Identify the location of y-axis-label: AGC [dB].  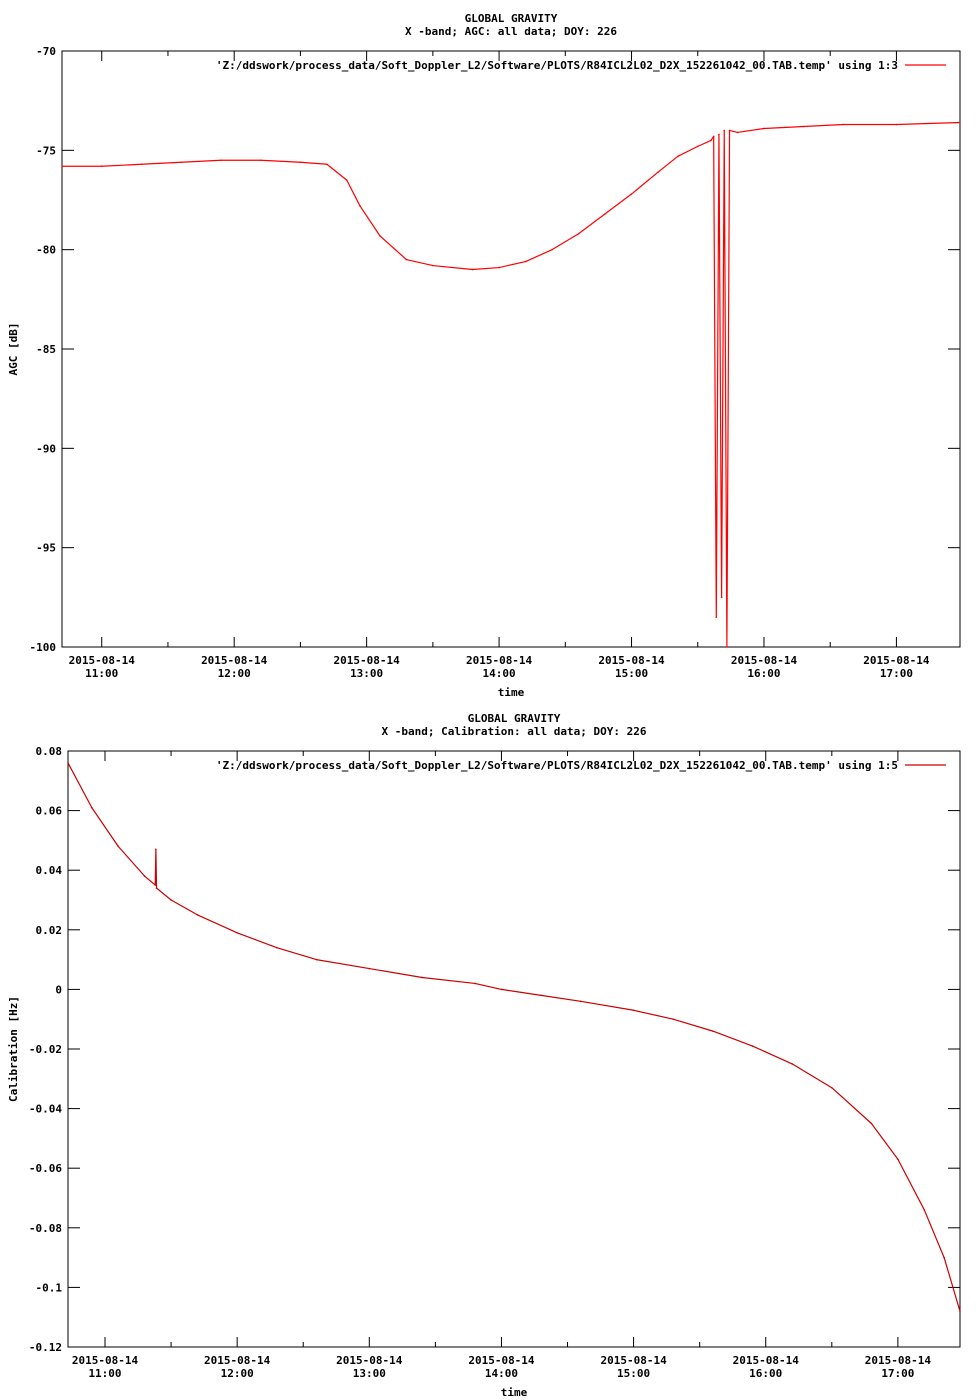
(13, 349).